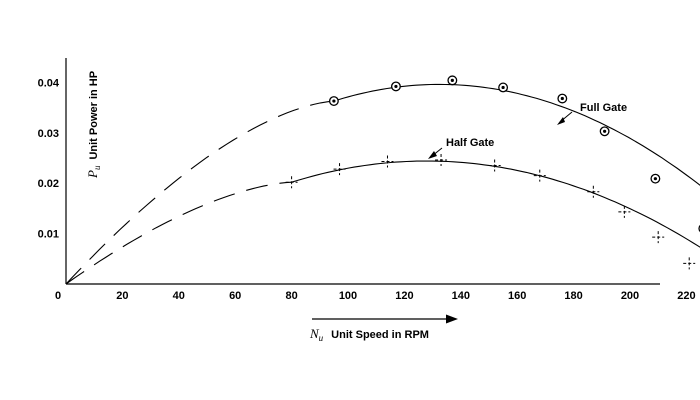 Image resolution: width=700 pixels, height=400 pixels. Describe the element at coordinates (92, 174) in the screenshot. I see `y-axis-symbol: P` at that location.